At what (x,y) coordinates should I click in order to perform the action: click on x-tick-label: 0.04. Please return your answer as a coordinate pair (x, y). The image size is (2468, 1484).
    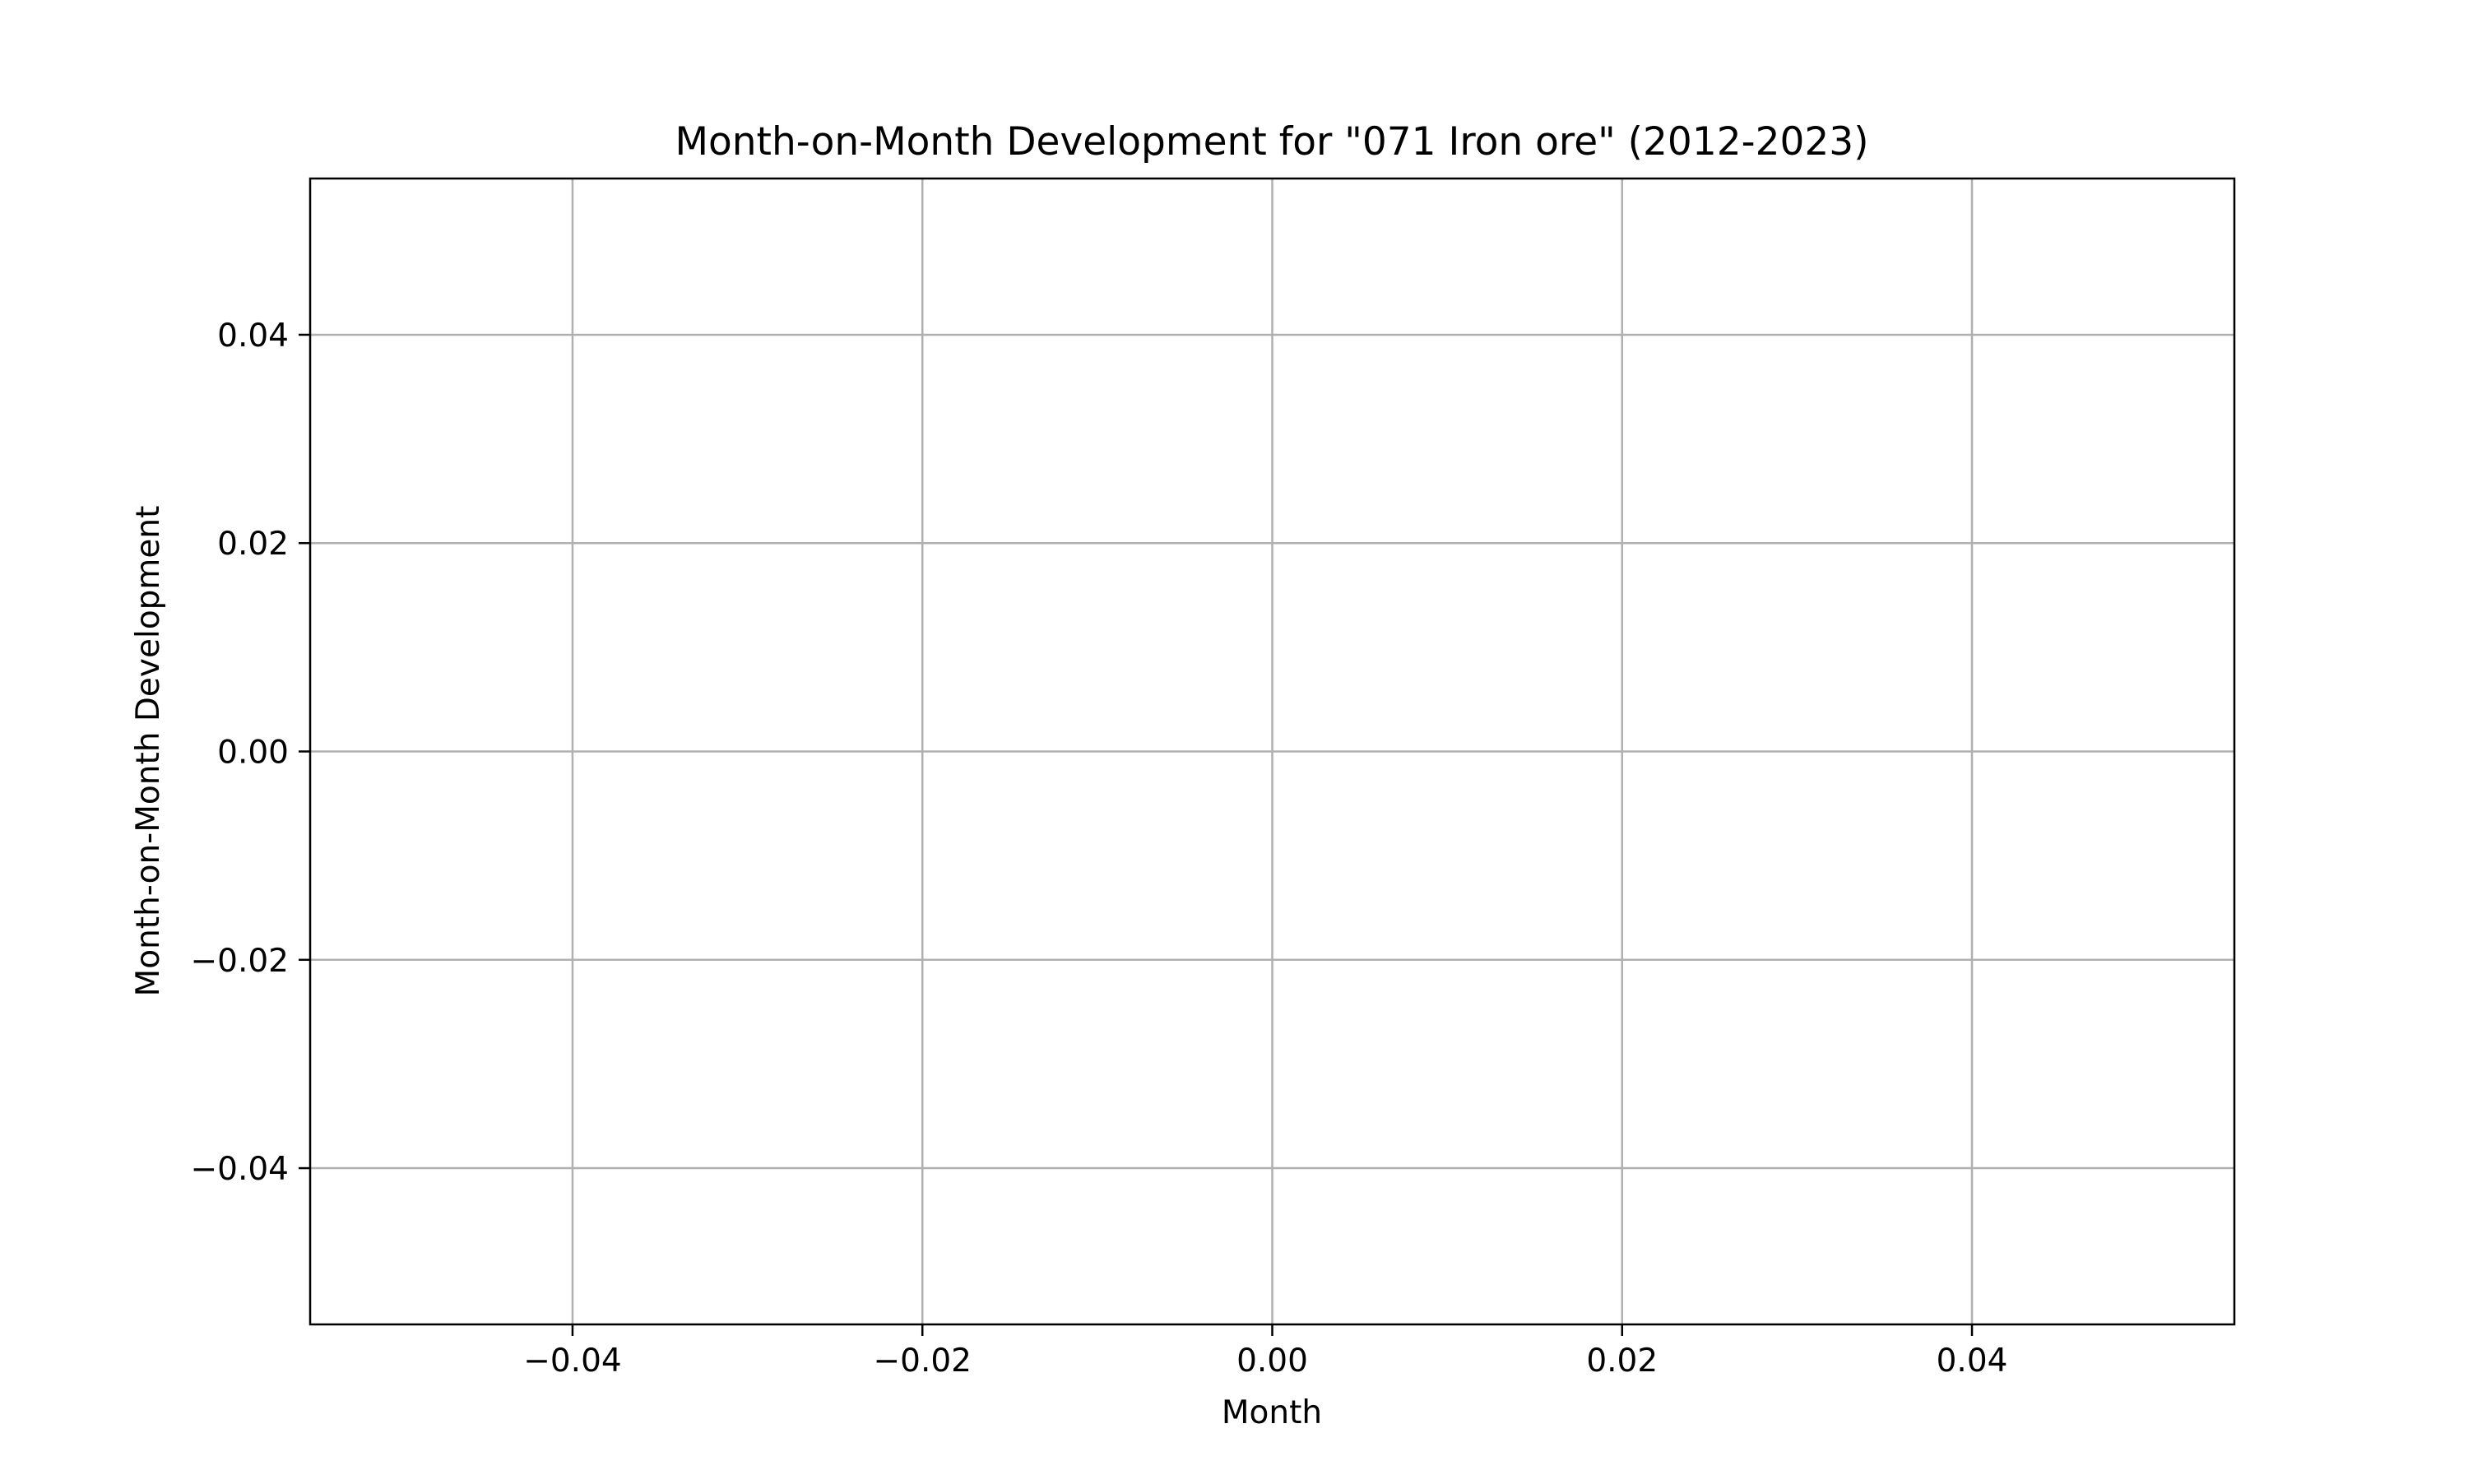
    Looking at the image, I should click on (1972, 1361).